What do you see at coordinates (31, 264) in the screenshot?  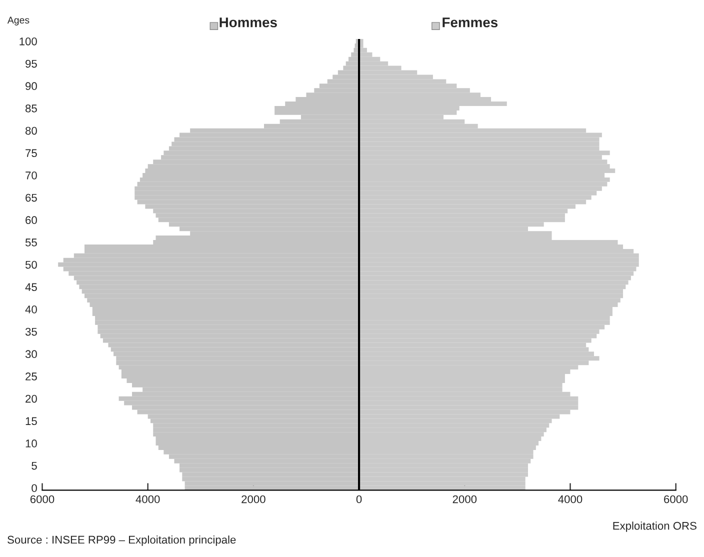 I see `y-tick-label: 50` at bounding box center [31, 264].